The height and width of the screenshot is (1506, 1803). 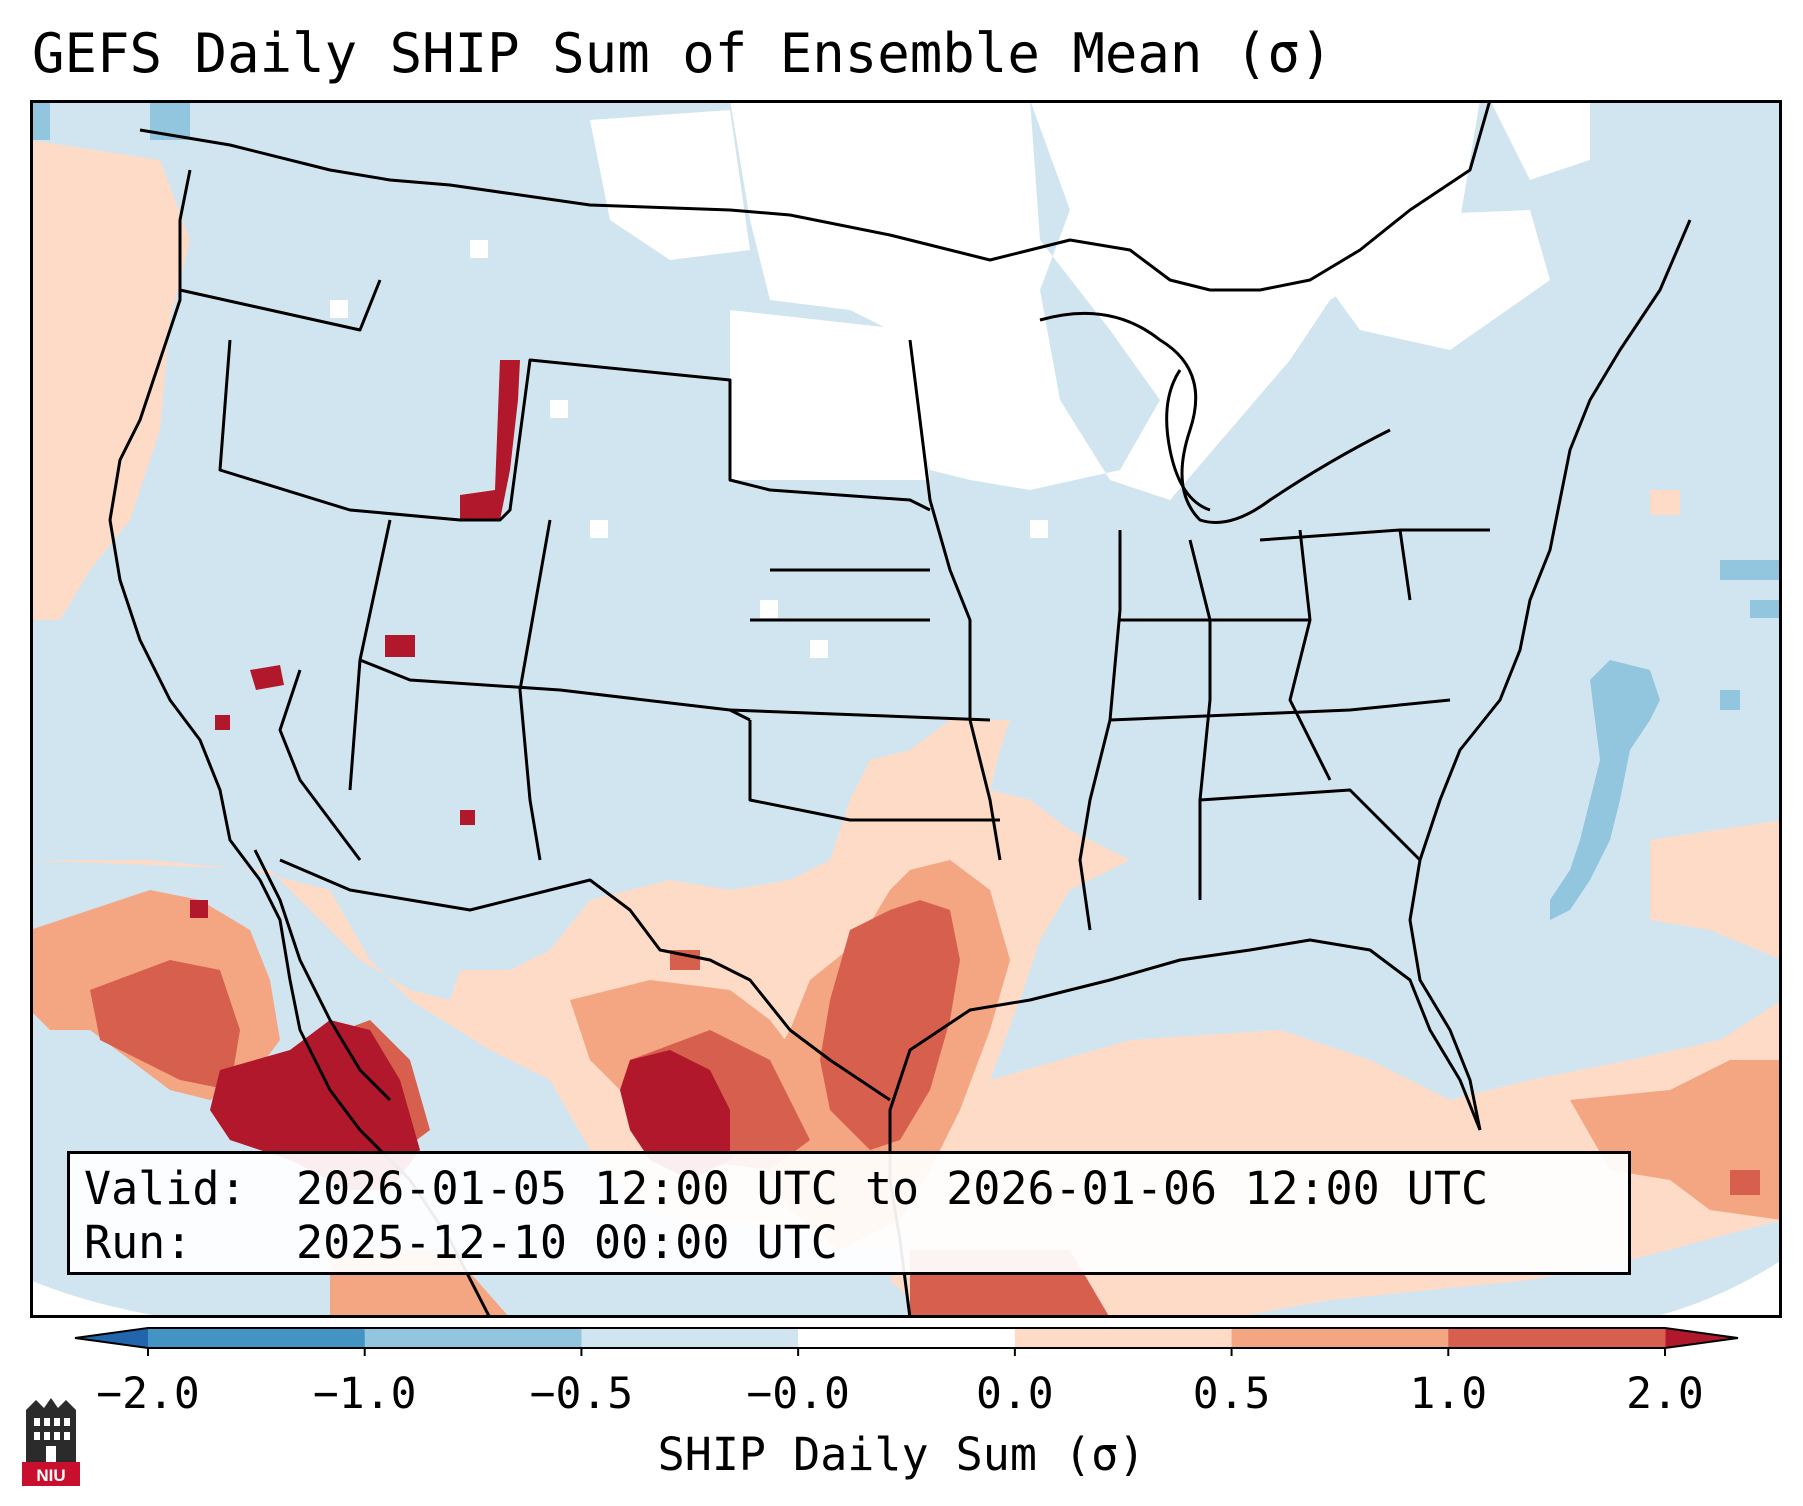 I want to click on projection-corner-right, so click(x=1716, y=1289).